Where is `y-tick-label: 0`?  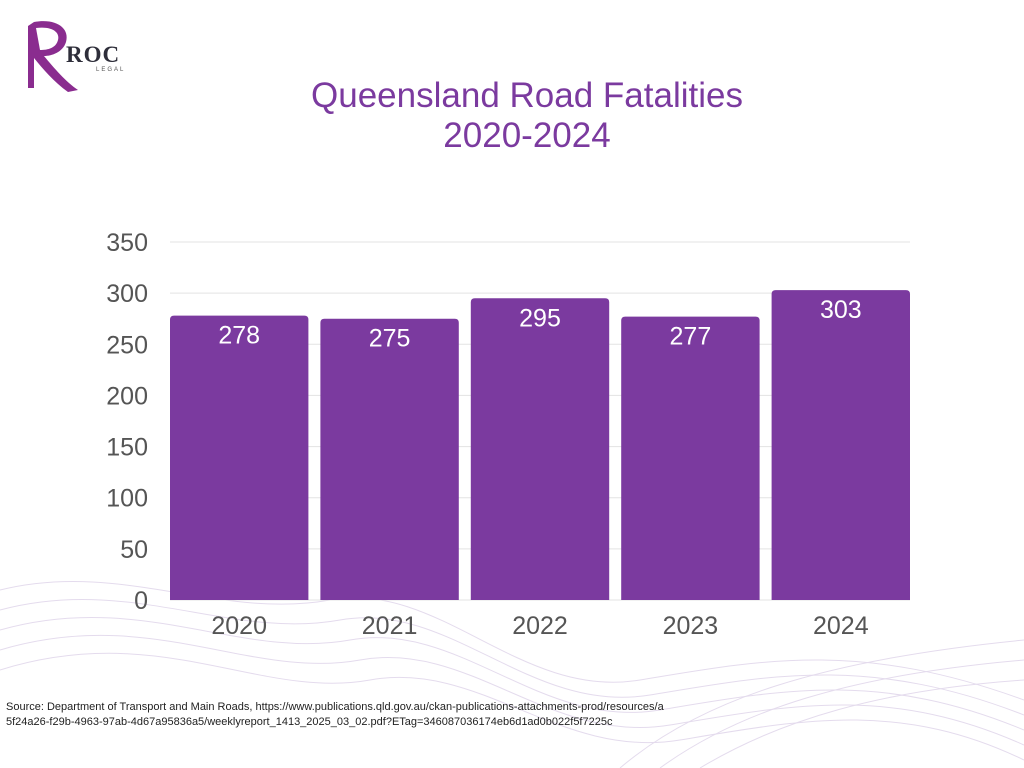
y-tick-label: 0 is located at coordinates (141, 601).